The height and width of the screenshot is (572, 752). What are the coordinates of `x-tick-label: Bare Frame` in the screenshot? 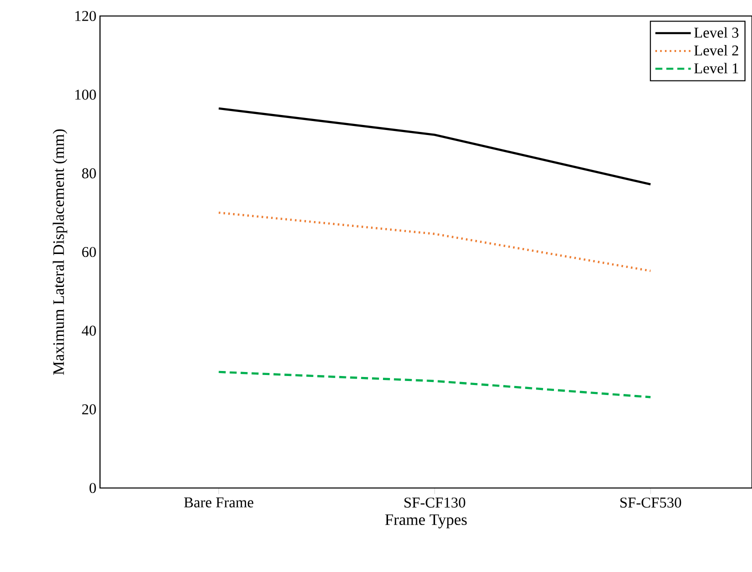 It's located at (219, 503).